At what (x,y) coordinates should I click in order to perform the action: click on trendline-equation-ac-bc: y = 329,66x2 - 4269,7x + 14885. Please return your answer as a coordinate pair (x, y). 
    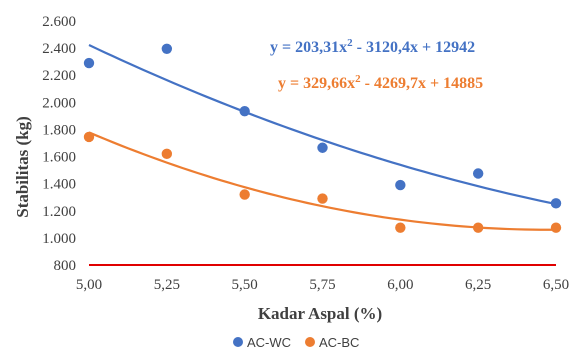
    Looking at the image, I should click on (380, 82).